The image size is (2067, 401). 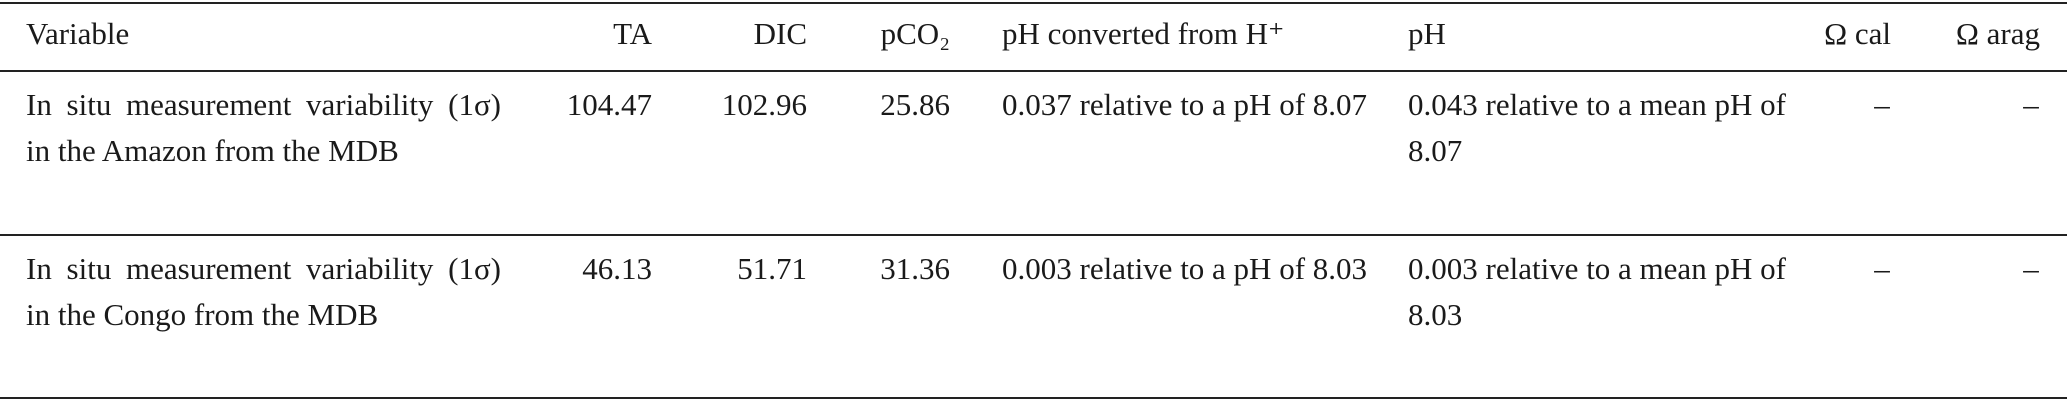 I want to click on top-rule, so click(x=1033, y=3).